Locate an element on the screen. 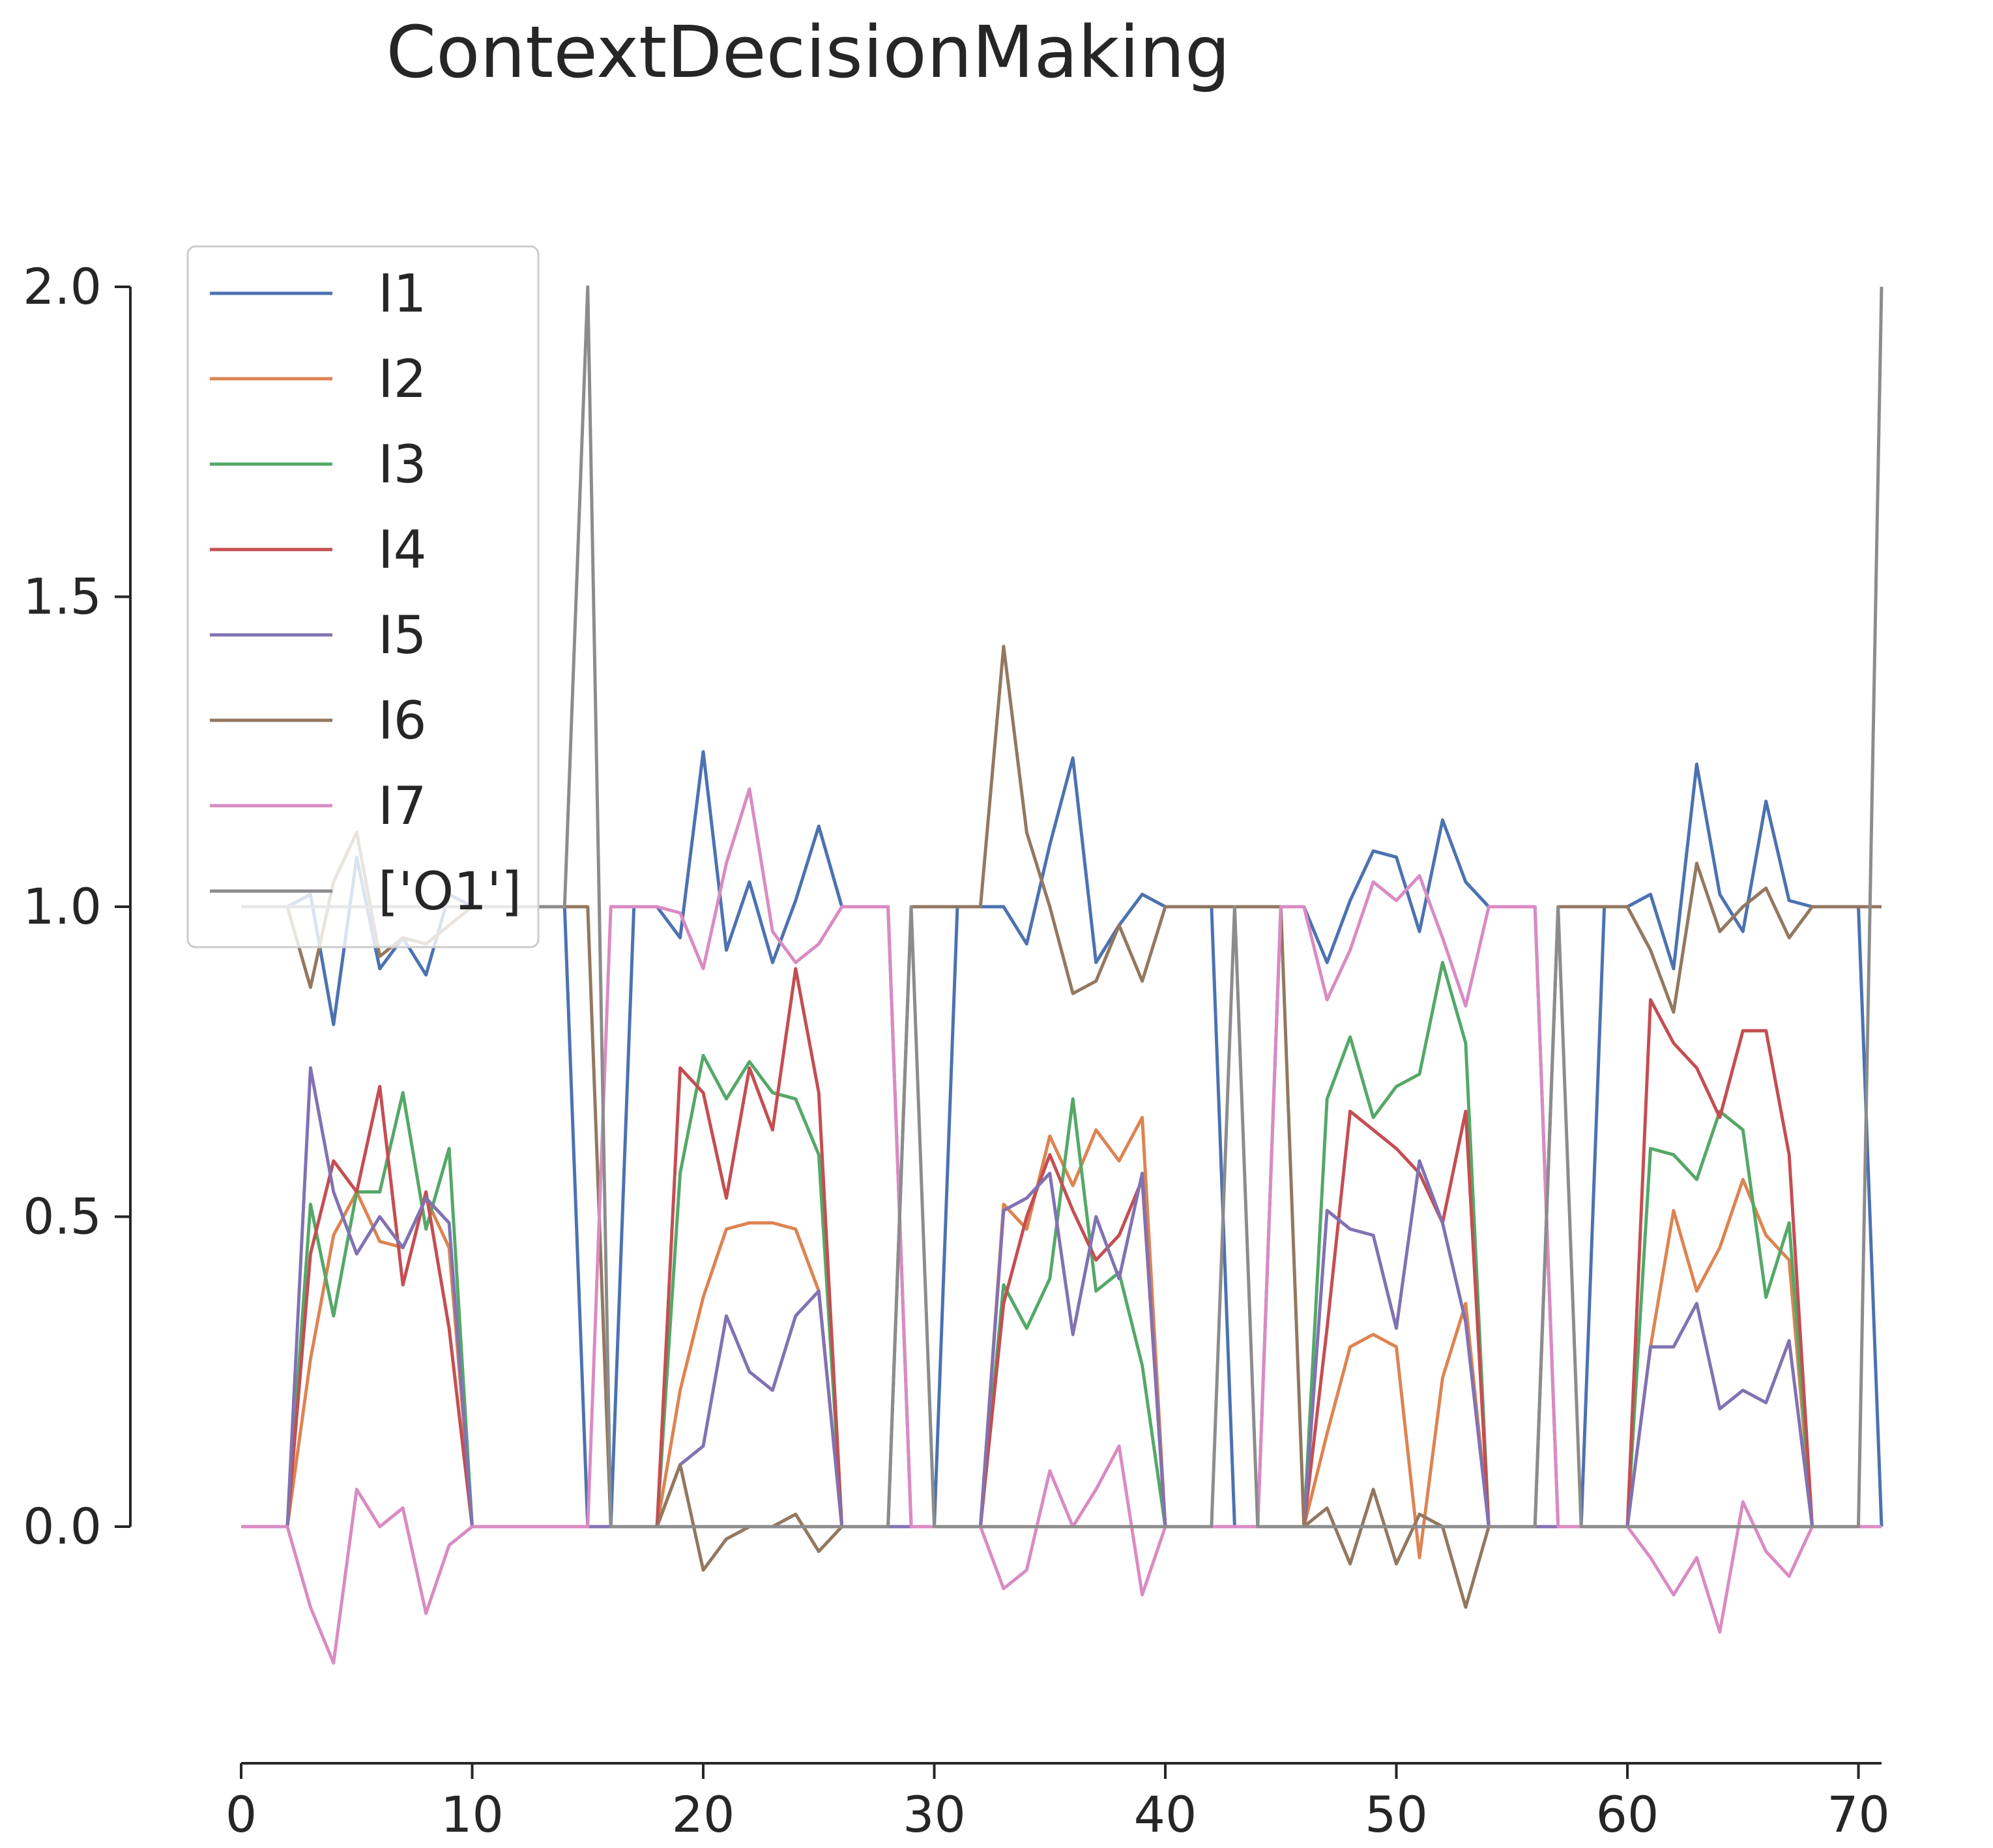 This screenshot has height=1848, width=1993. legend-label: I2 is located at coordinates (403, 379).